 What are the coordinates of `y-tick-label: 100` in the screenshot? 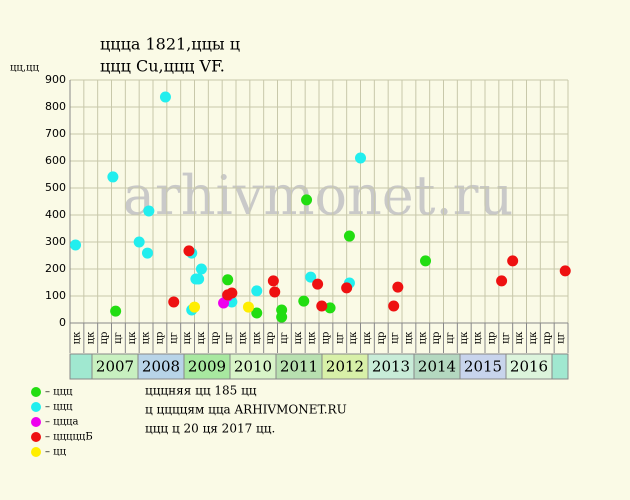 It's located at (55, 295).